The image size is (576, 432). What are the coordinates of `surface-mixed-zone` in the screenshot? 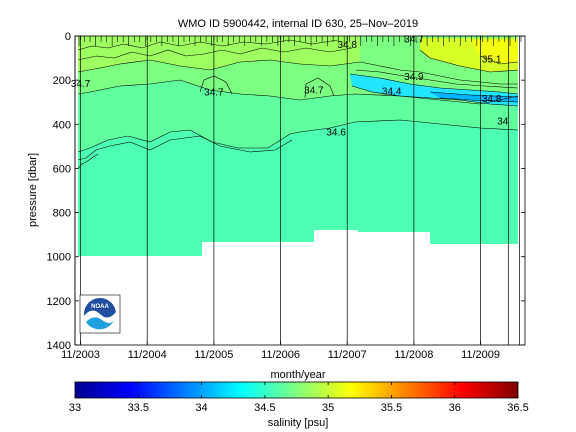 It's located at (219, 54).